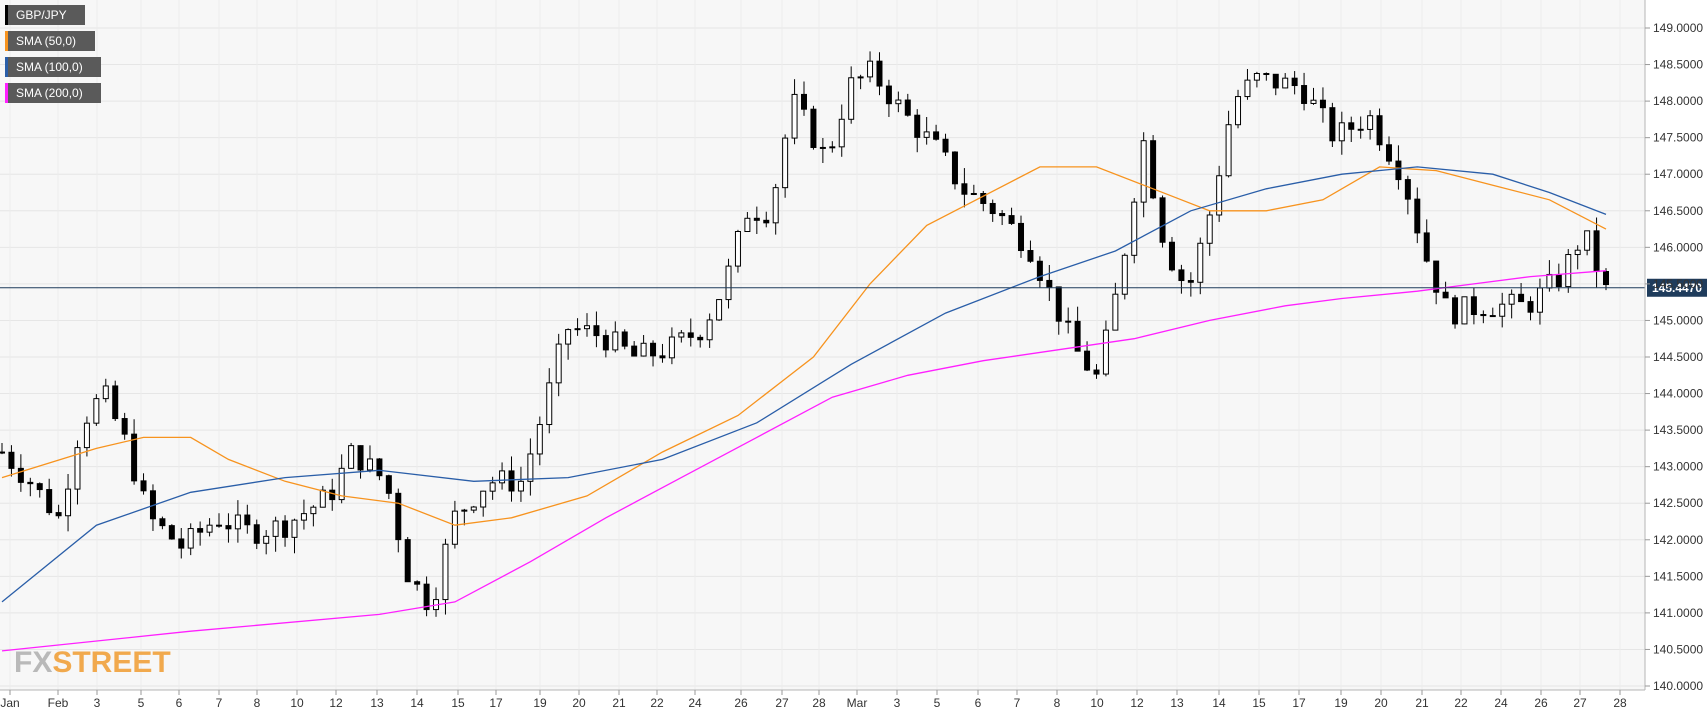  Describe the element at coordinates (1678, 211) in the screenshot. I see `y-tick-label: 146.5000` at that location.